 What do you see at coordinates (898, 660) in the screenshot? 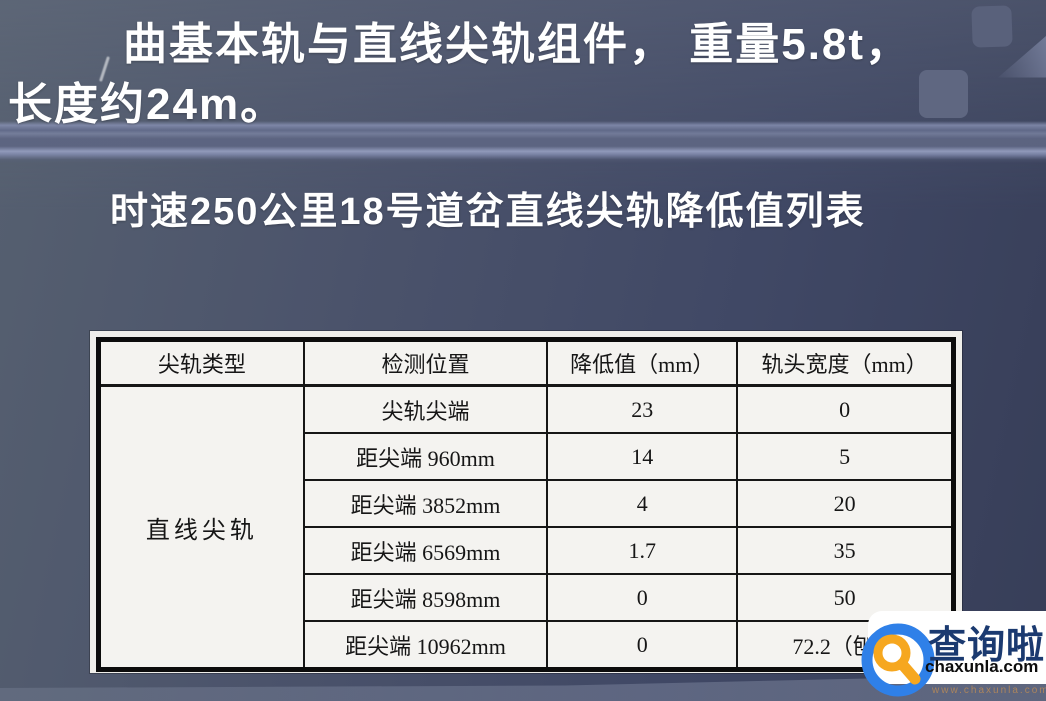
I see `magnifier-icon` at bounding box center [898, 660].